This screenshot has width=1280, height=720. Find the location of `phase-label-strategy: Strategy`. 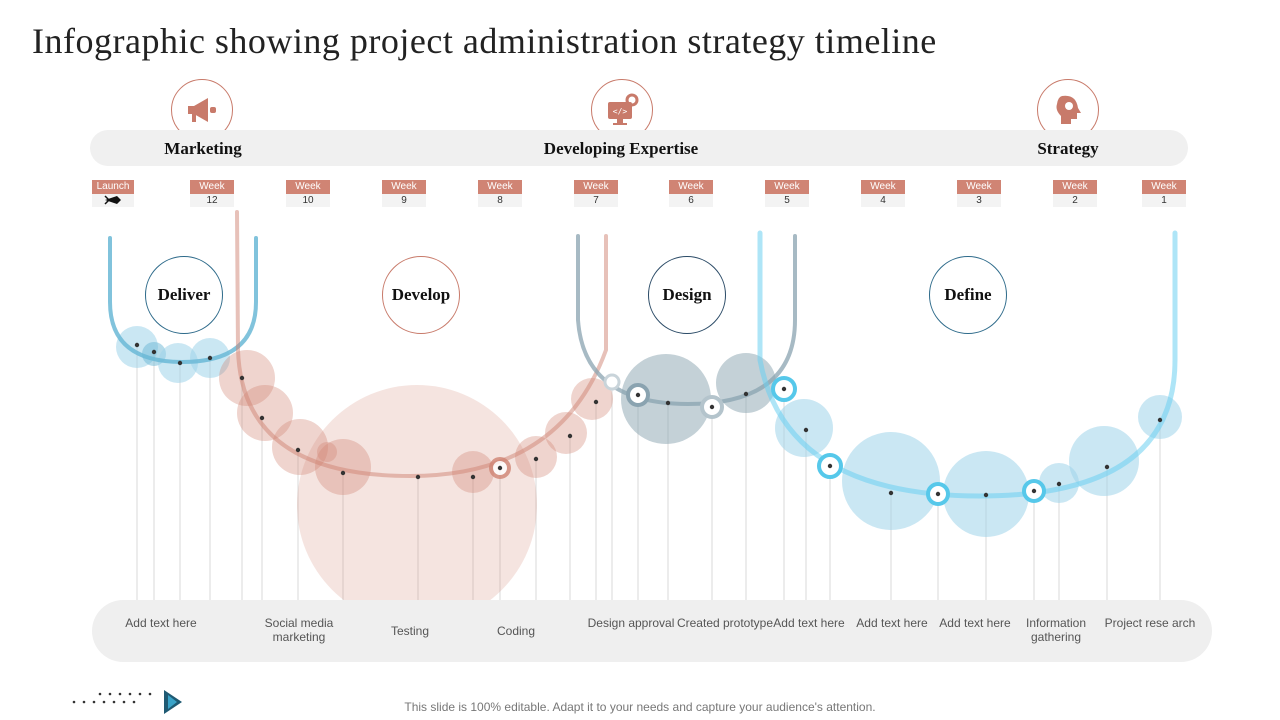

phase-label-strategy: Strategy is located at coordinates (1068, 148).